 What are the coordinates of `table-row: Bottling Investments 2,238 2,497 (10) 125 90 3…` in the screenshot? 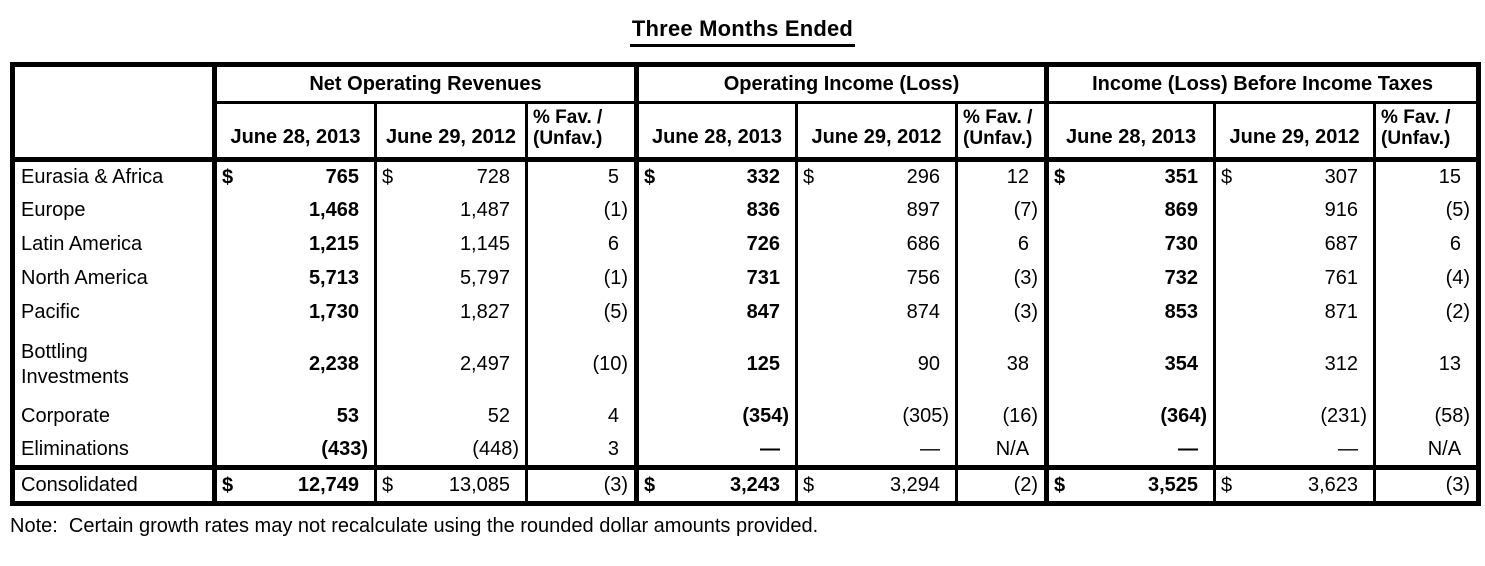 It's located at (746, 364).